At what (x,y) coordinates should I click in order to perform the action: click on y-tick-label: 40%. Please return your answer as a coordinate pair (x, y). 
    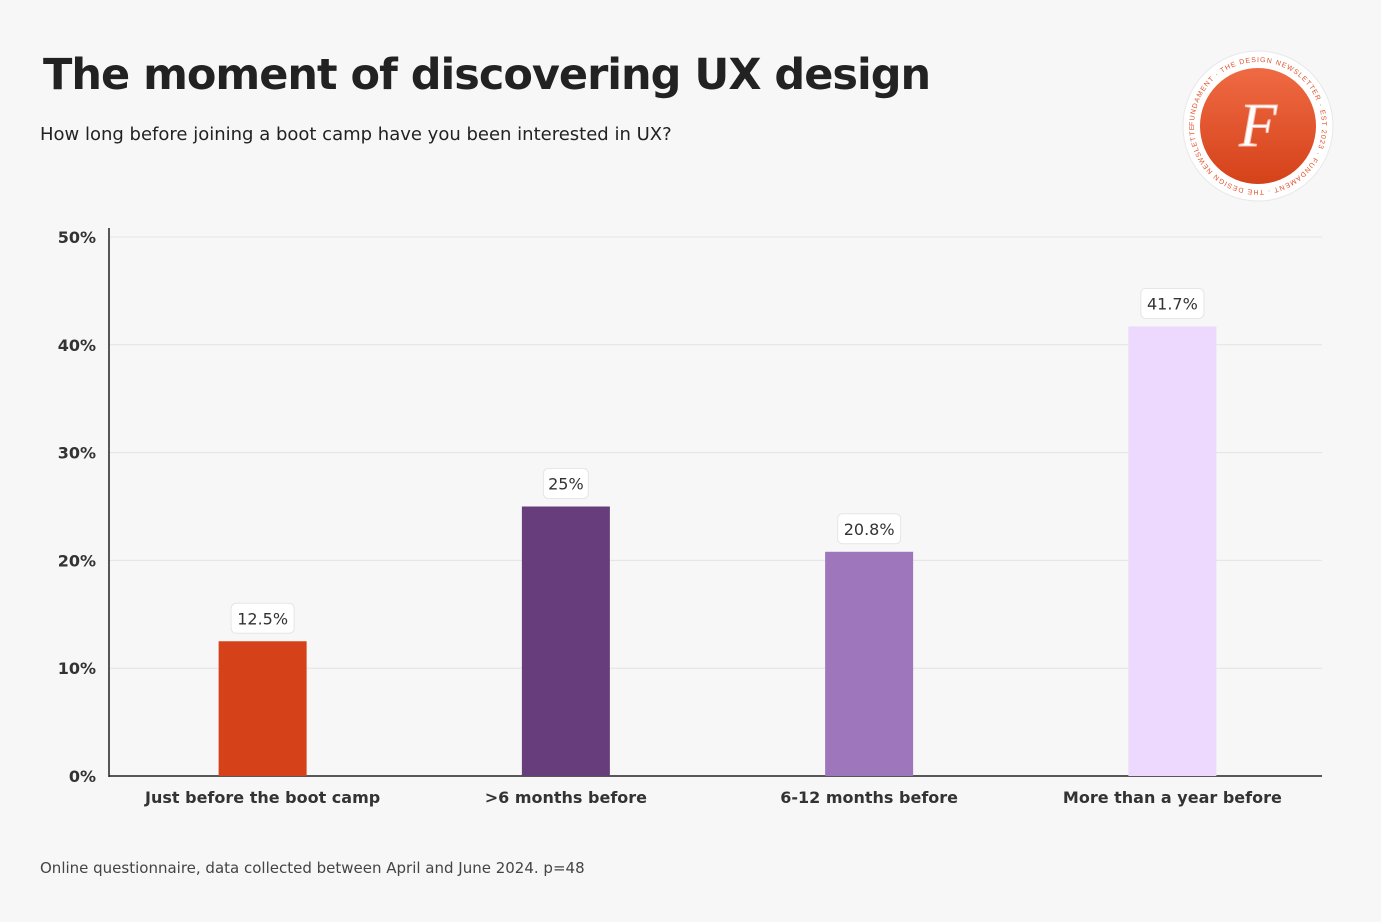
    Looking at the image, I should click on (77, 345).